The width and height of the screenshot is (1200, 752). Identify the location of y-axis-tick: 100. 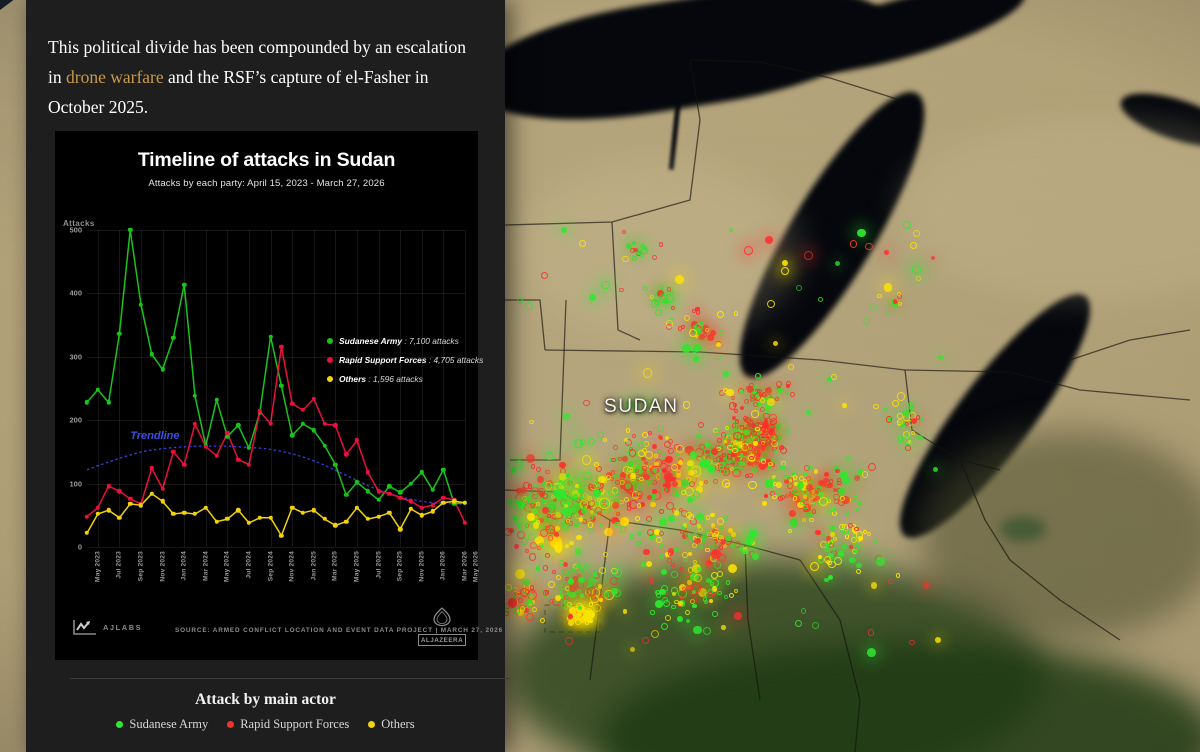
(75, 484).